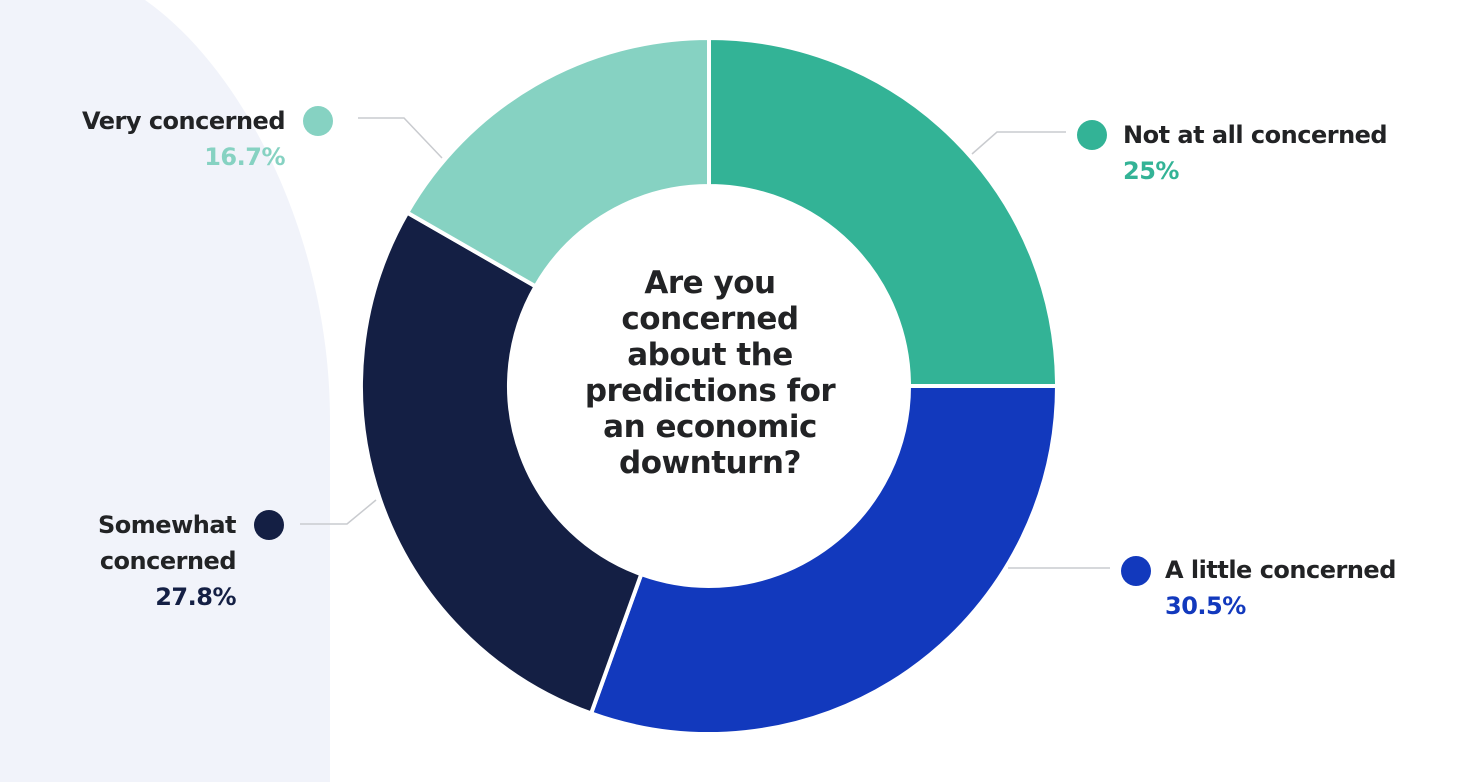 The width and height of the screenshot is (1466, 782). I want to click on slice-label-not-at-all-concerned: Not at all concerned 25%, so click(1255, 153).